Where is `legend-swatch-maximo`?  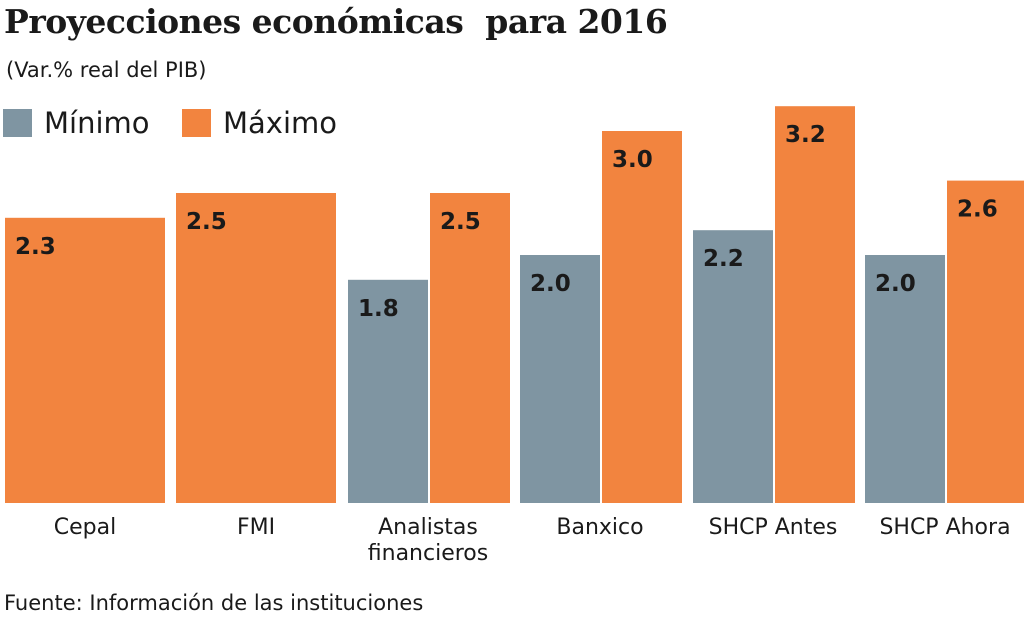 legend-swatch-maximo is located at coordinates (196, 123).